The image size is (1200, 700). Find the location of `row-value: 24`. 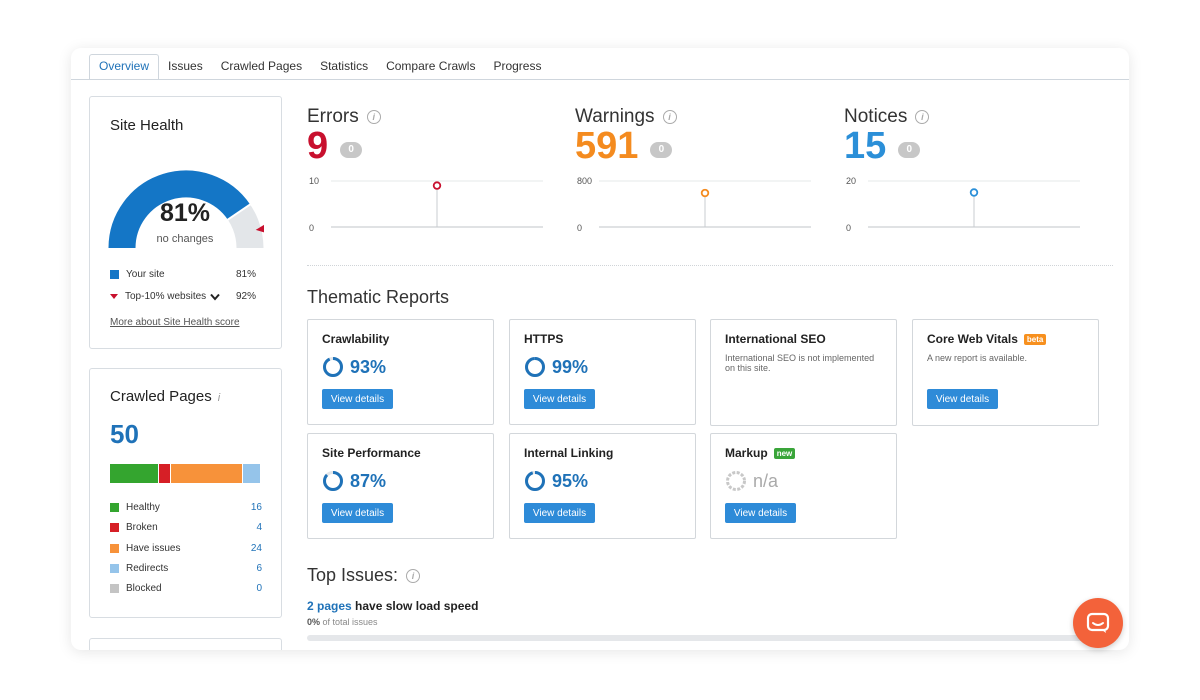

row-value: 24 is located at coordinates (256, 548).